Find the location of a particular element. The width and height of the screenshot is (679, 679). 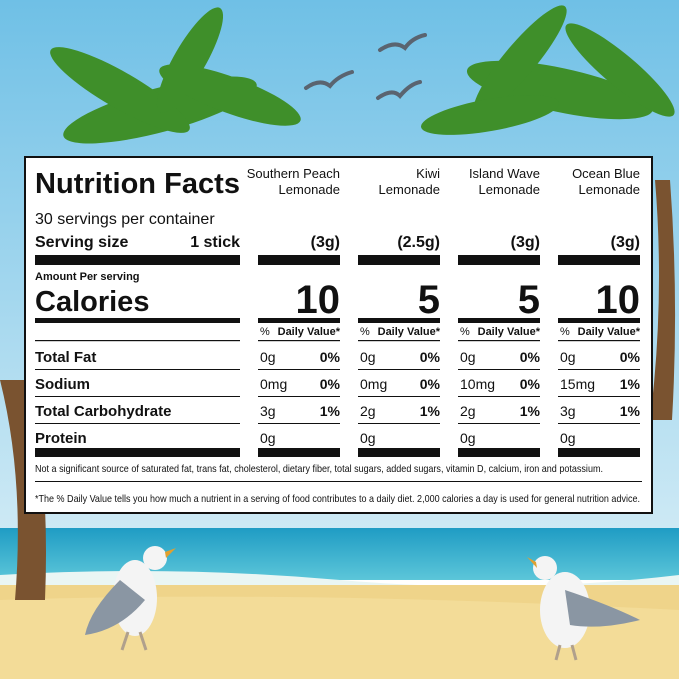

amount: 10mg is located at coordinates (477, 384).